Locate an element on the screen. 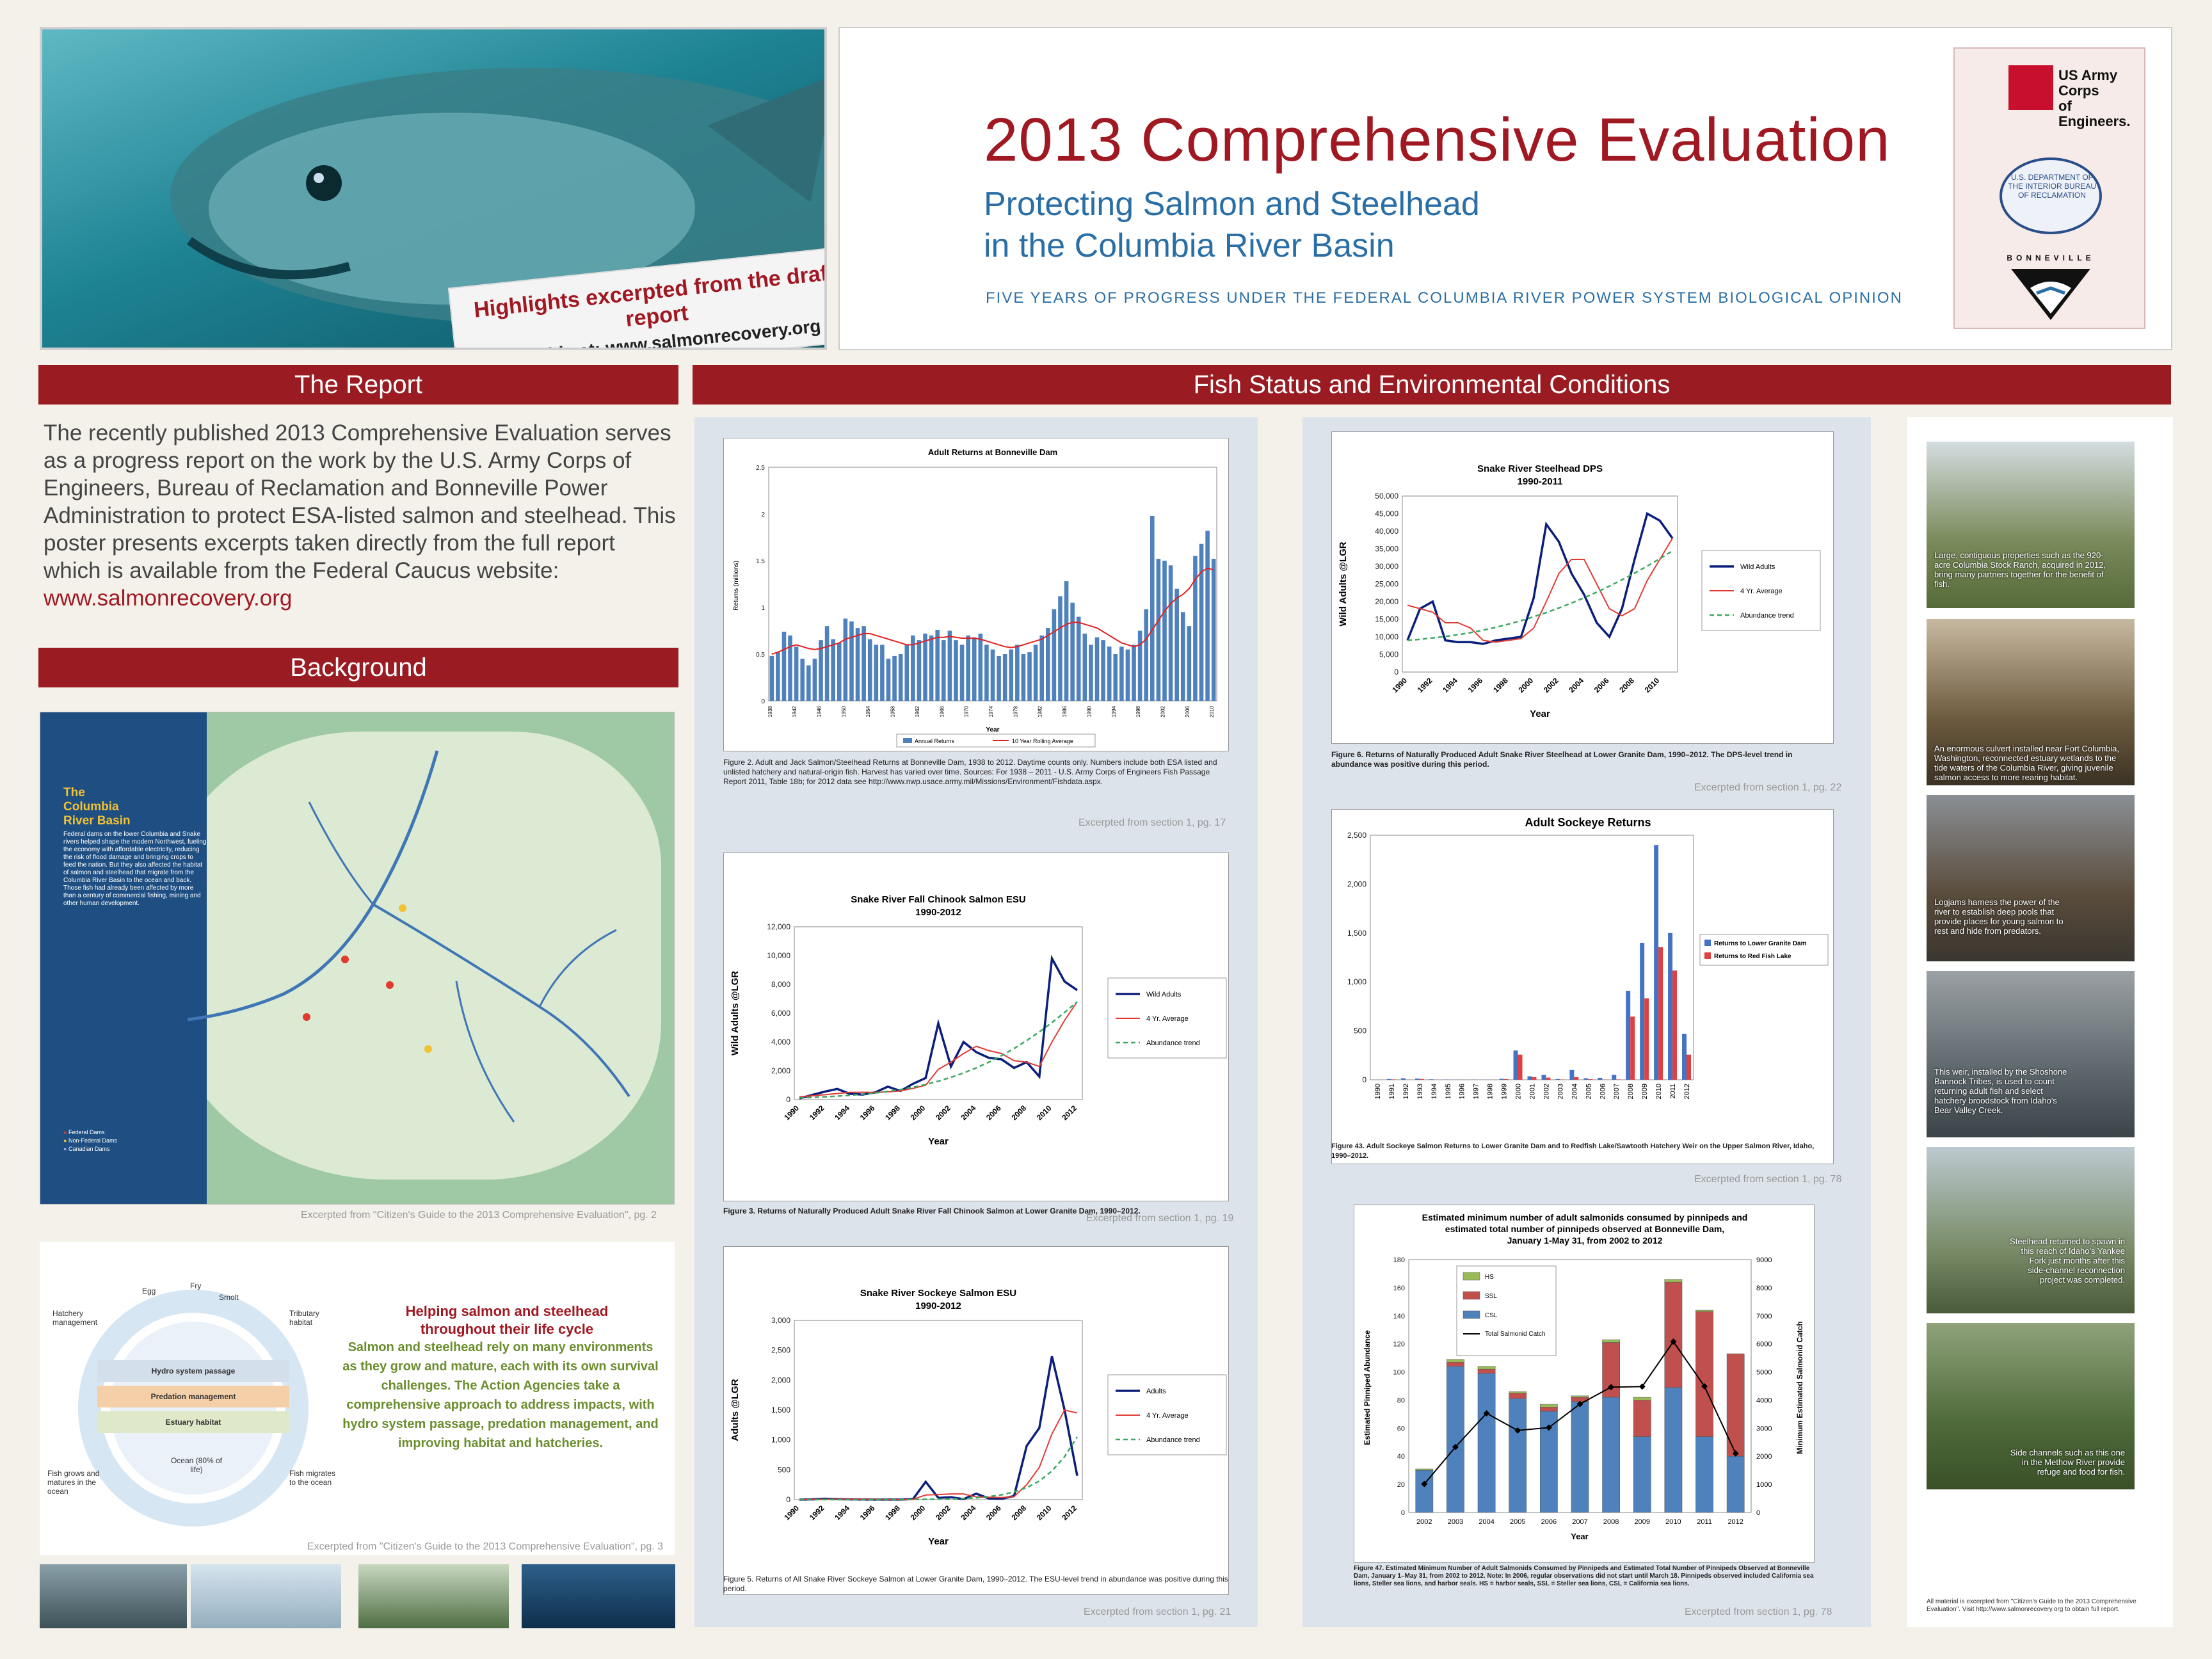 The image size is (2212, 1659). x-tick-label: 2012 is located at coordinates (1069, 1512).